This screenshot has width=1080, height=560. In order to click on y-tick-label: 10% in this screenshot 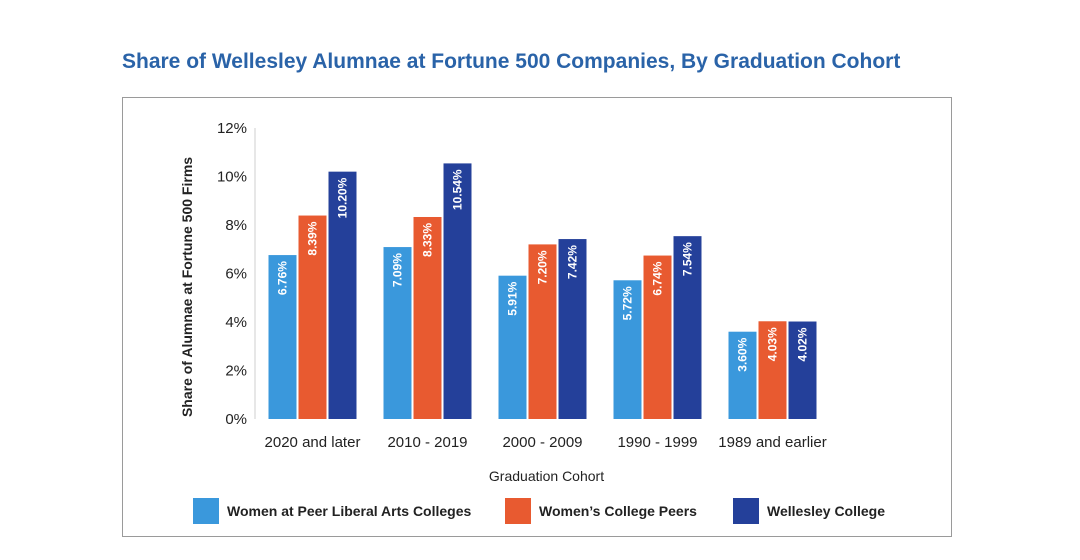, I will do `click(232, 177)`.